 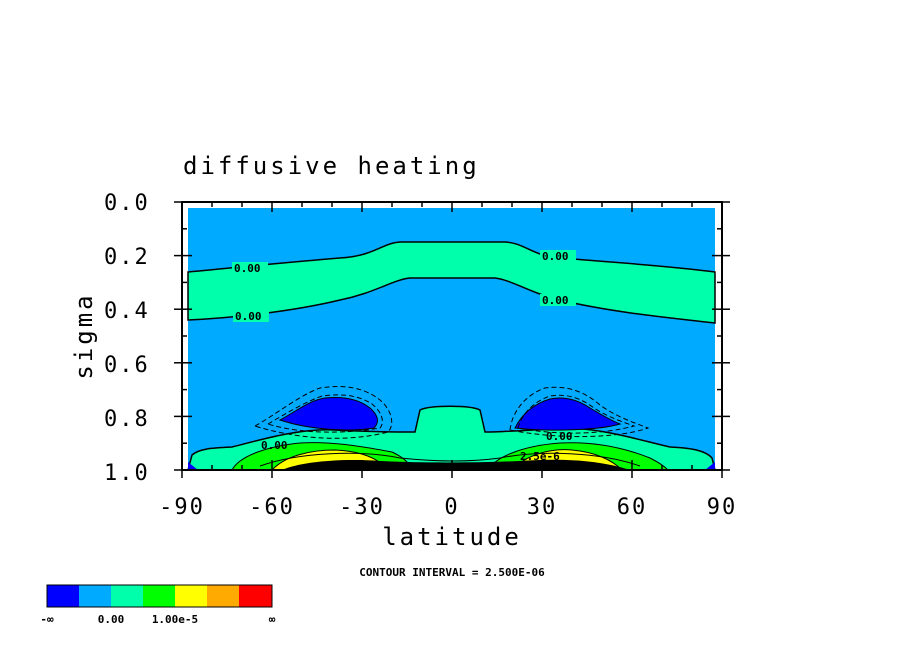 What do you see at coordinates (568, 414) in the screenshot?
I see `negative-core-north` at bounding box center [568, 414].